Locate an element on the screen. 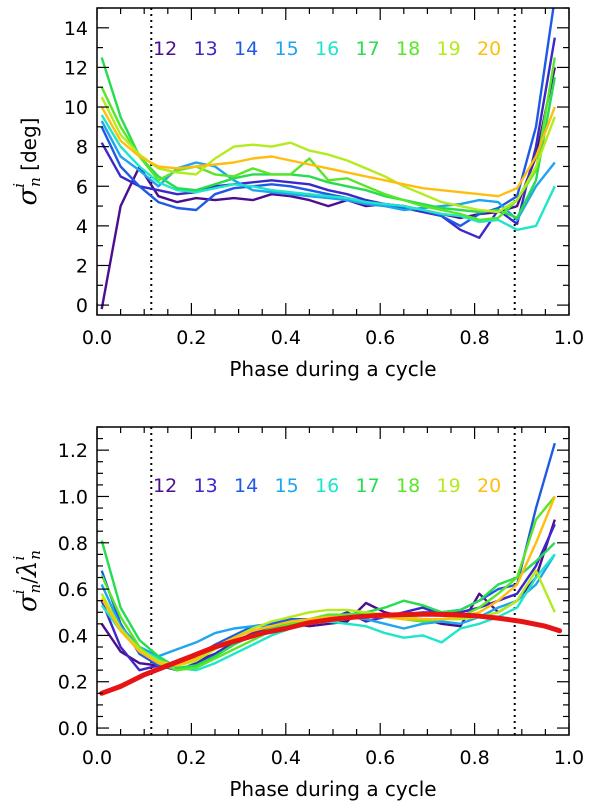 This screenshot has width=600, height=804. bottom-legend-20: 20 is located at coordinates (489, 486).